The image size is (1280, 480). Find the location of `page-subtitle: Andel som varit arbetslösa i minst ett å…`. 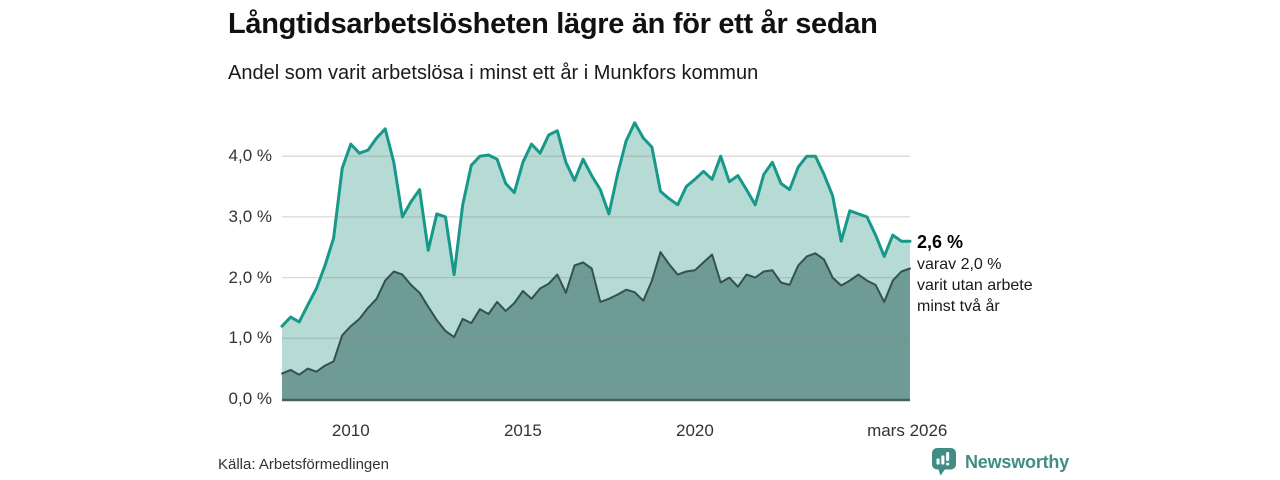

page-subtitle: Andel som varit arbetslösa i minst ett å… is located at coordinates (493, 73).